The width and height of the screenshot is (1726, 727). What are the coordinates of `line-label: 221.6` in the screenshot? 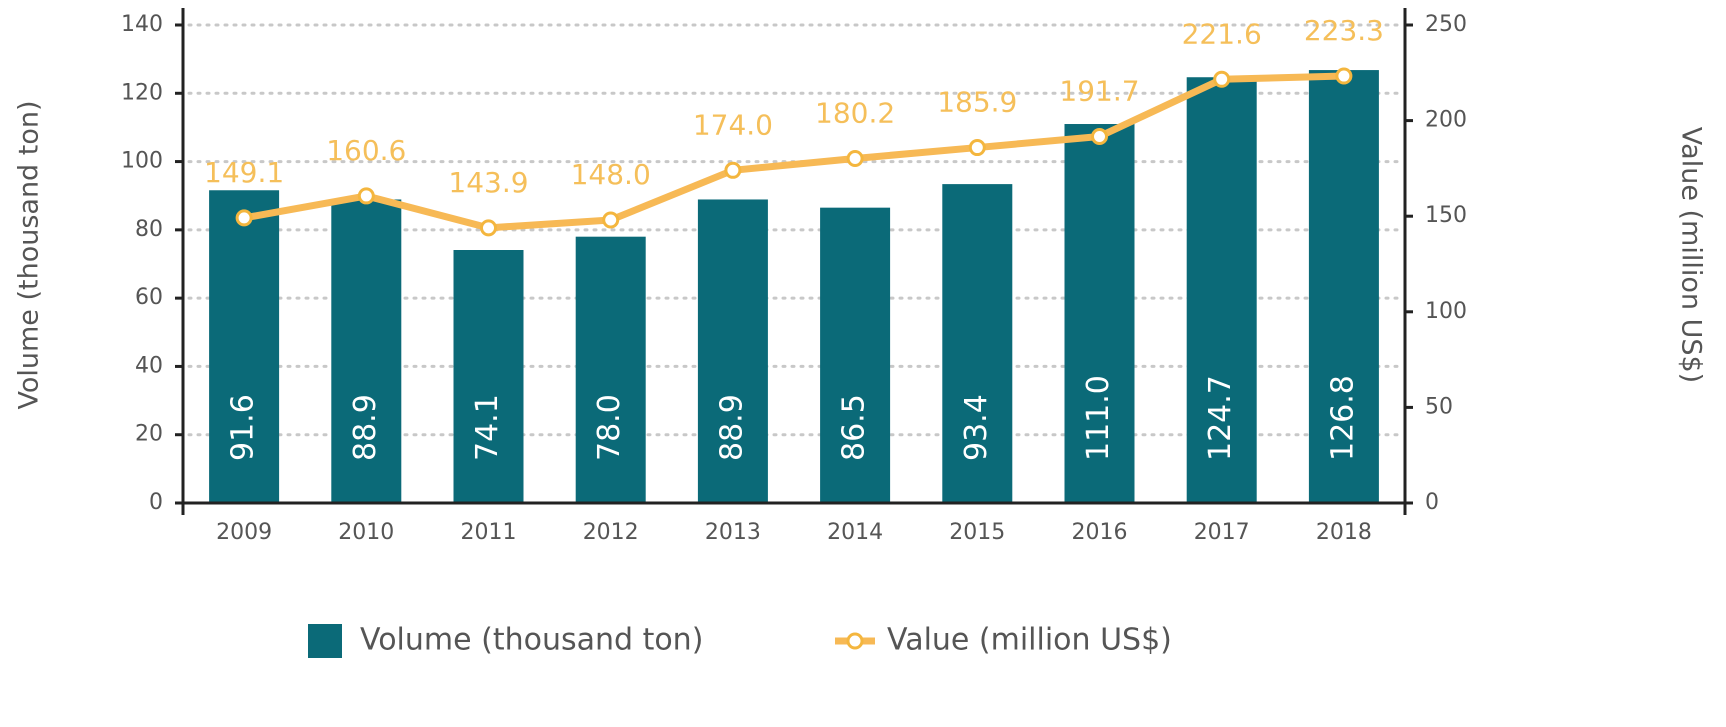 It's located at (1222, 33).